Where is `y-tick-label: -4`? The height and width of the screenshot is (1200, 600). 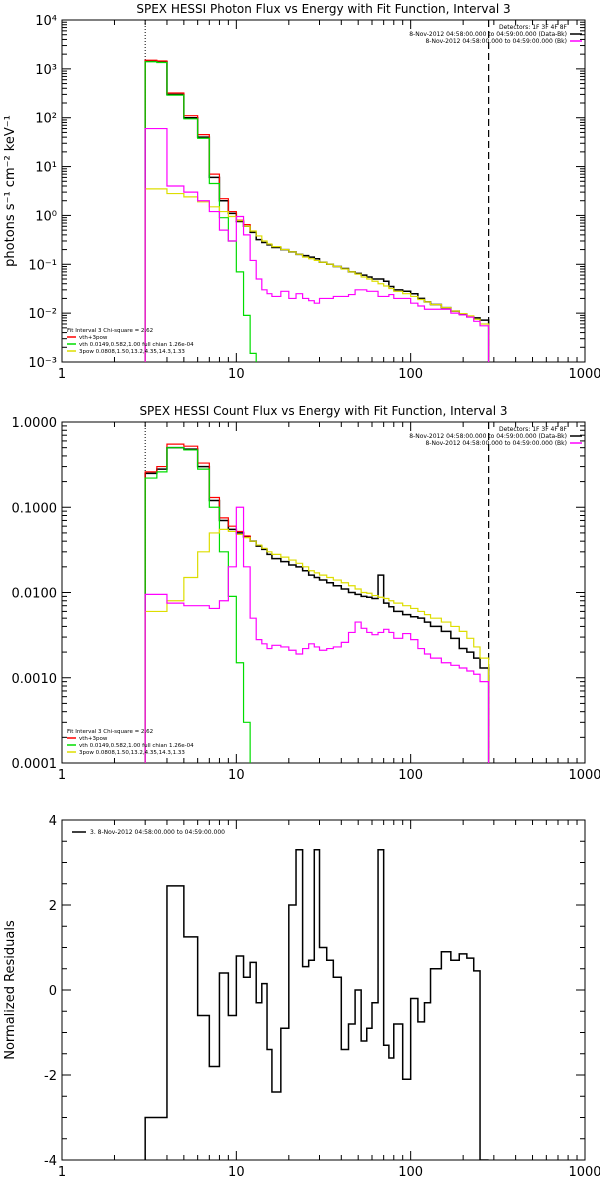
y-tick-label: -4 is located at coordinates (50, 1161).